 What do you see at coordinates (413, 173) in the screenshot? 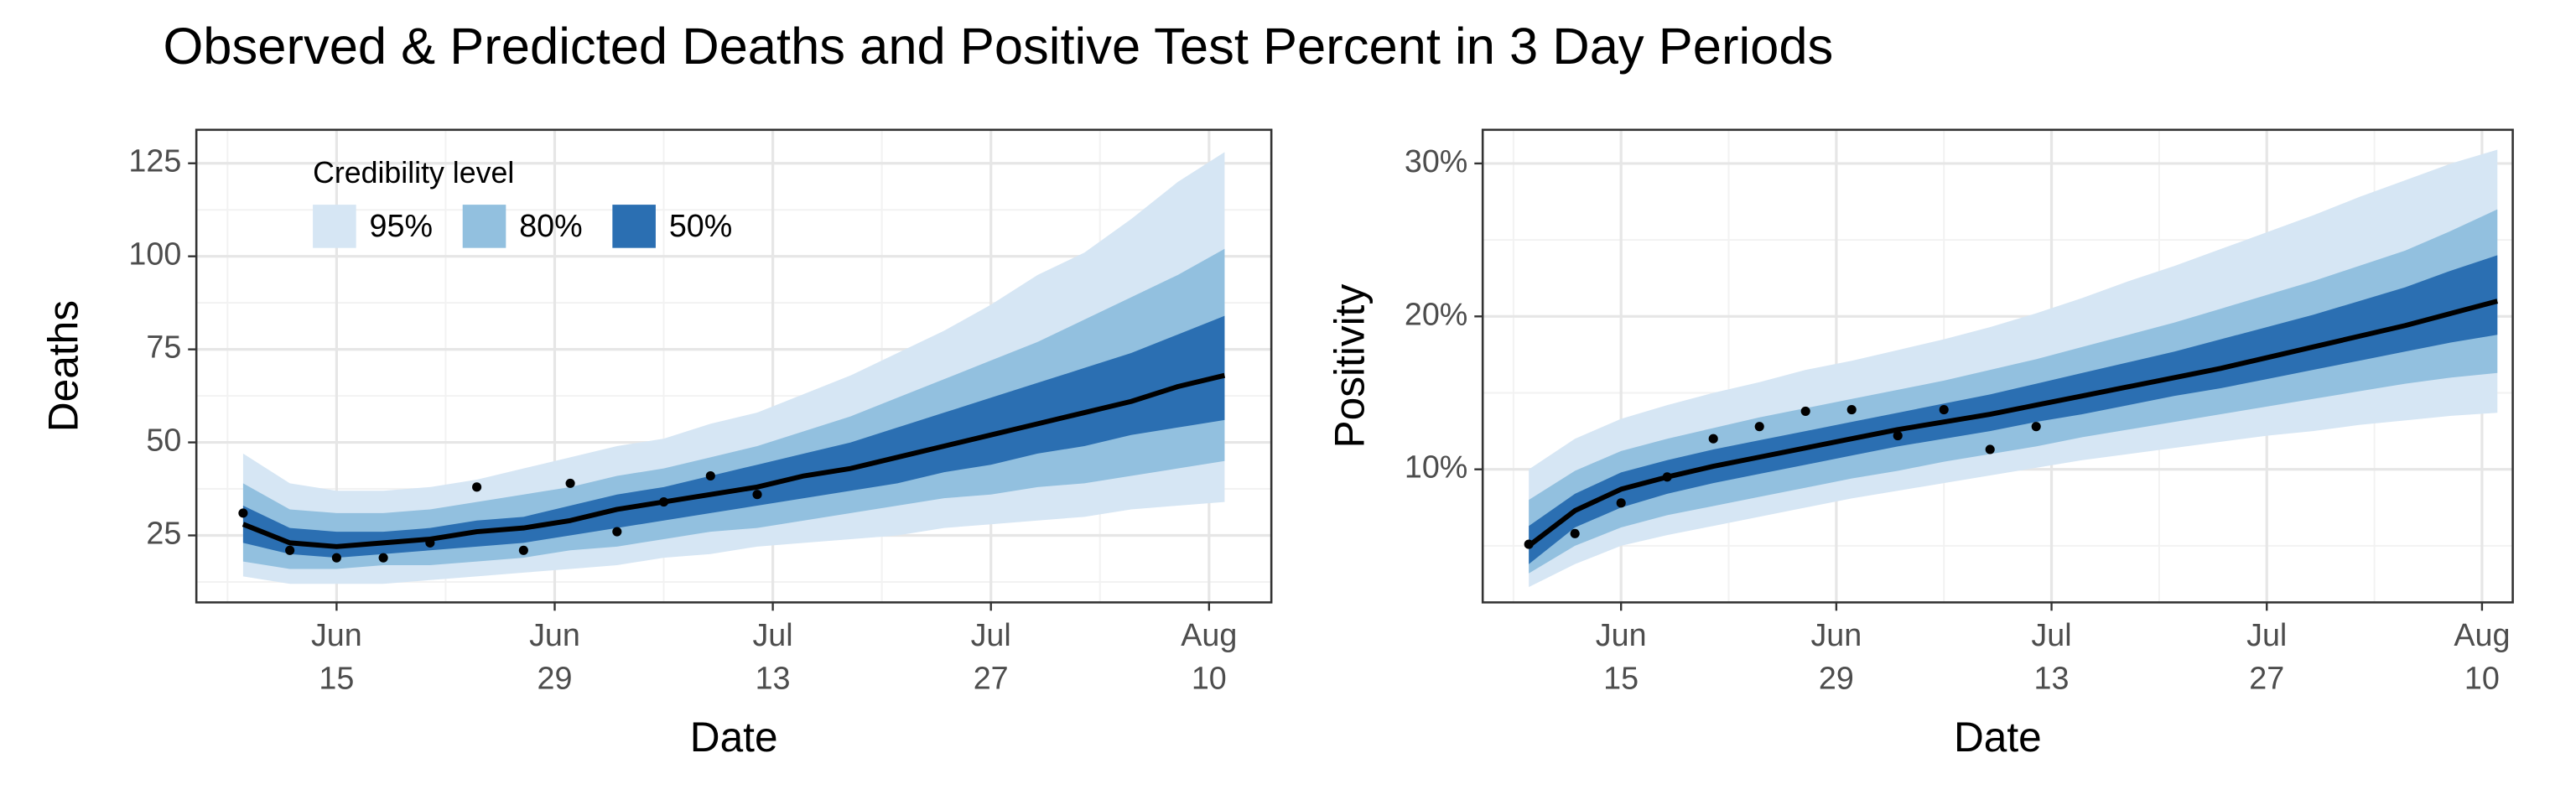
I see `legend-title: Credibility level` at bounding box center [413, 173].